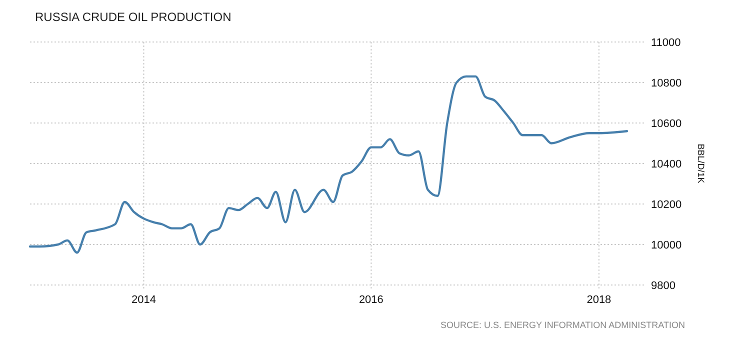  Describe the element at coordinates (562, 325) in the screenshot. I see `source-note: SOURCE: U.S. ENERGY INFORMATION ADMINISTRATION` at that location.